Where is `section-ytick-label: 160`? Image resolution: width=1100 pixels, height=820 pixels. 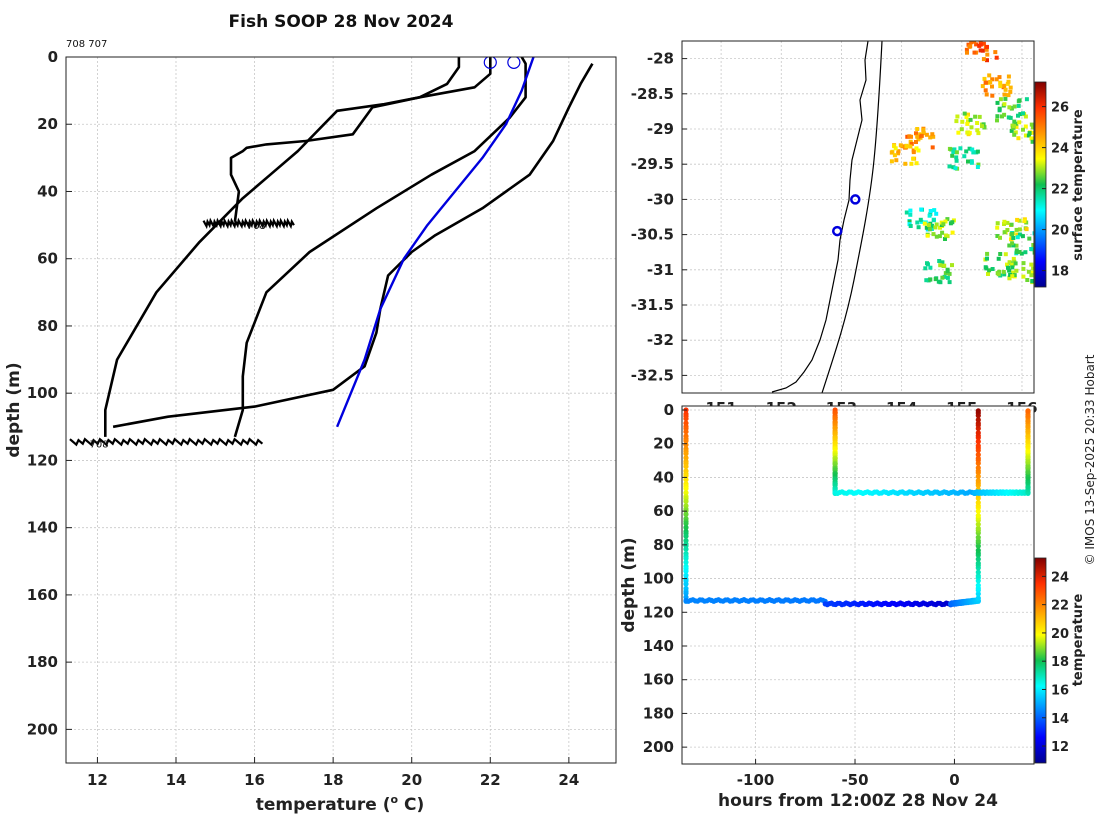
section-ytick-label: 160 is located at coordinates (658, 680).